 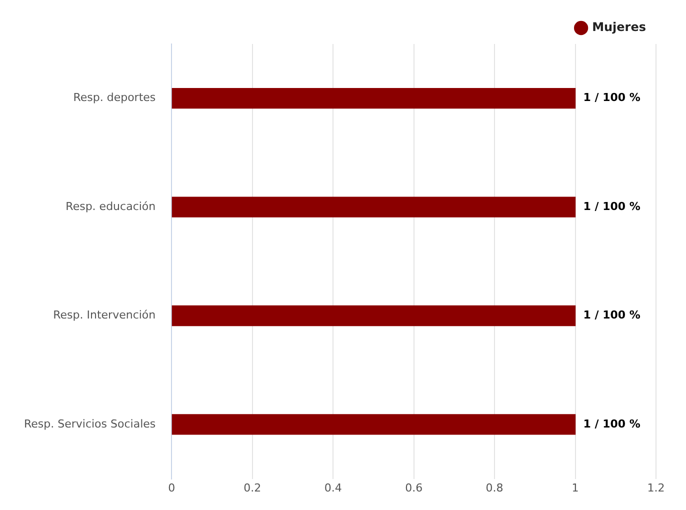 I want to click on x-tick-label: 0.6, so click(x=414, y=487).